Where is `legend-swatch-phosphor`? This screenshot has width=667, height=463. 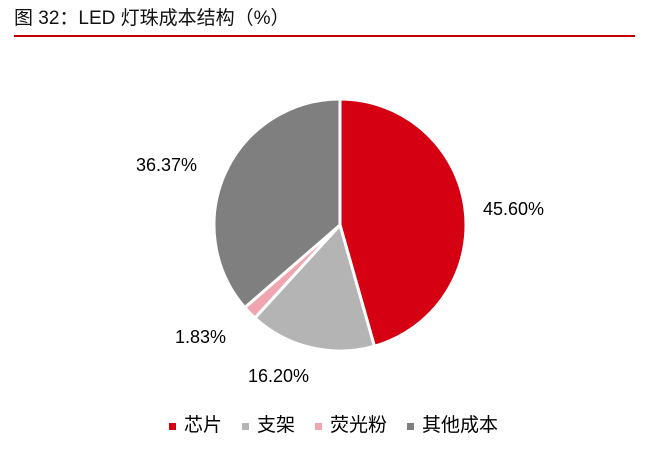
legend-swatch-phosphor is located at coordinates (318, 426).